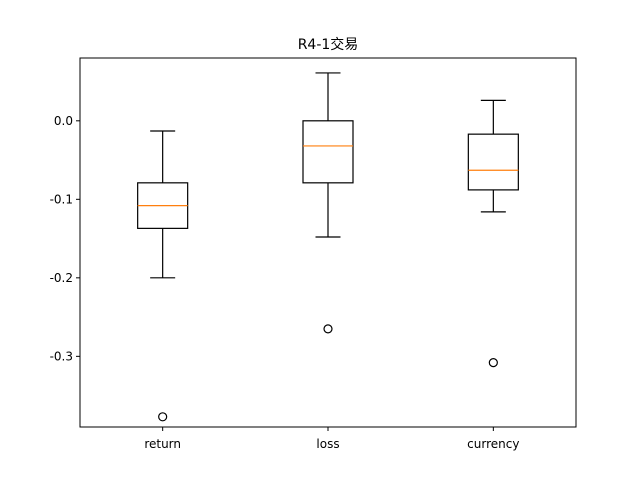 This screenshot has height=480, width=640. What do you see at coordinates (328, 44) in the screenshot?
I see `chart-title: R4-1交易` at bounding box center [328, 44].